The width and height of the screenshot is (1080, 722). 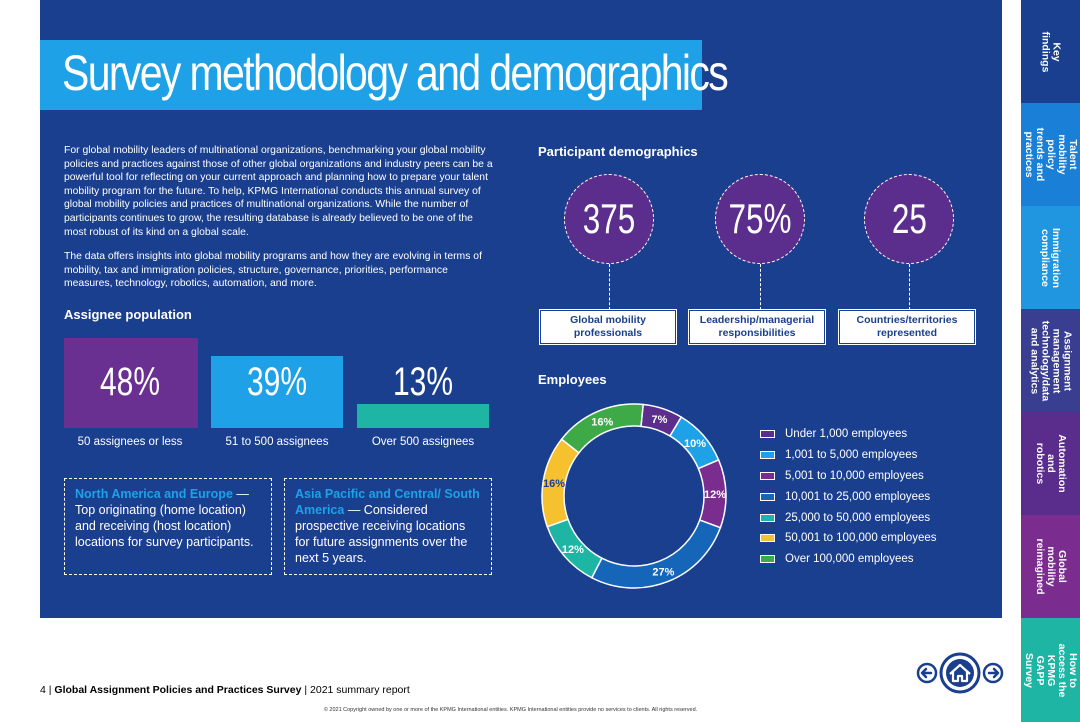 I want to click on legend-item: Under 1,000 employees, so click(x=848, y=434).